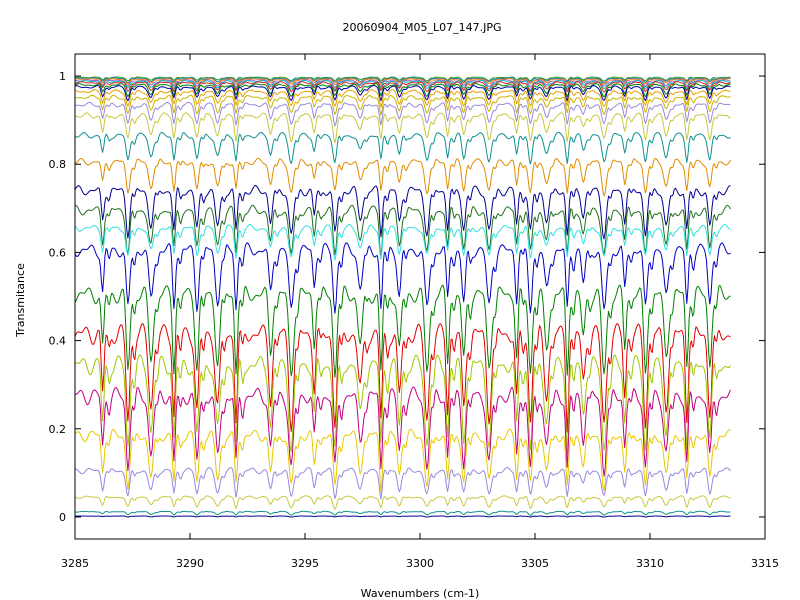 This screenshot has height=600, width=800. What do you see at coordinates (765, 563) in the screenshot?
I see `x-tick-label: 3315` at bounding box center [765, 563].